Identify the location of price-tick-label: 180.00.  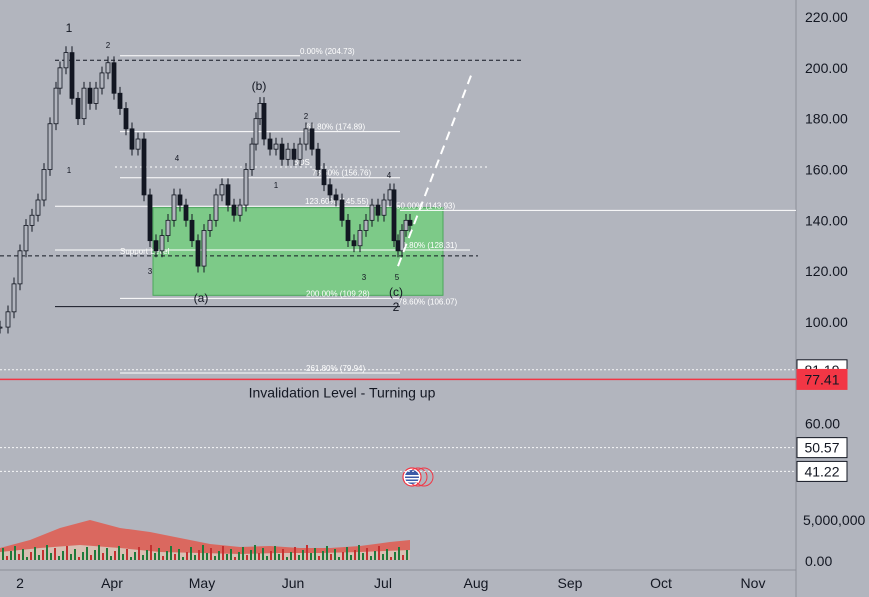
(826, 119).